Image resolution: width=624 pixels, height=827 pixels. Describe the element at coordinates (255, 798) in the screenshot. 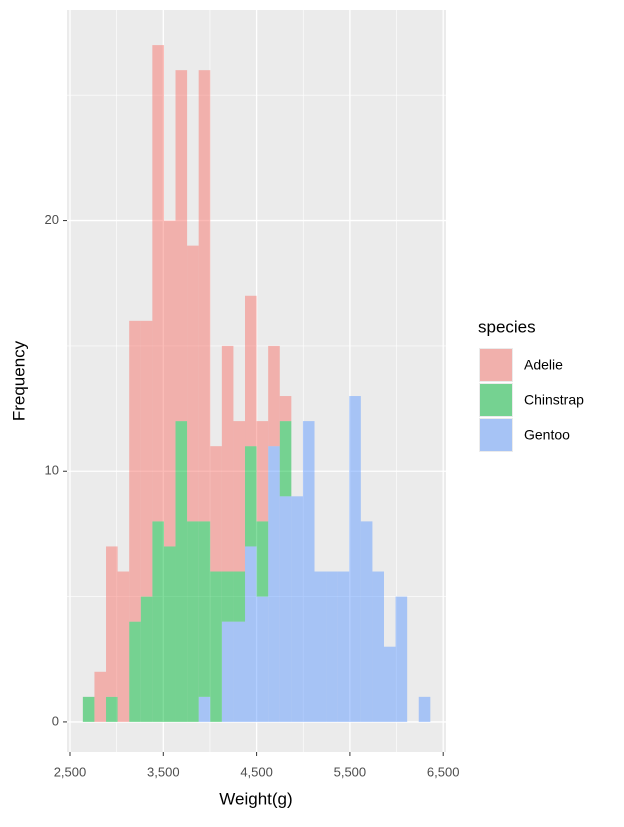

I see `x-axis-title: Weight(g)` at that location.